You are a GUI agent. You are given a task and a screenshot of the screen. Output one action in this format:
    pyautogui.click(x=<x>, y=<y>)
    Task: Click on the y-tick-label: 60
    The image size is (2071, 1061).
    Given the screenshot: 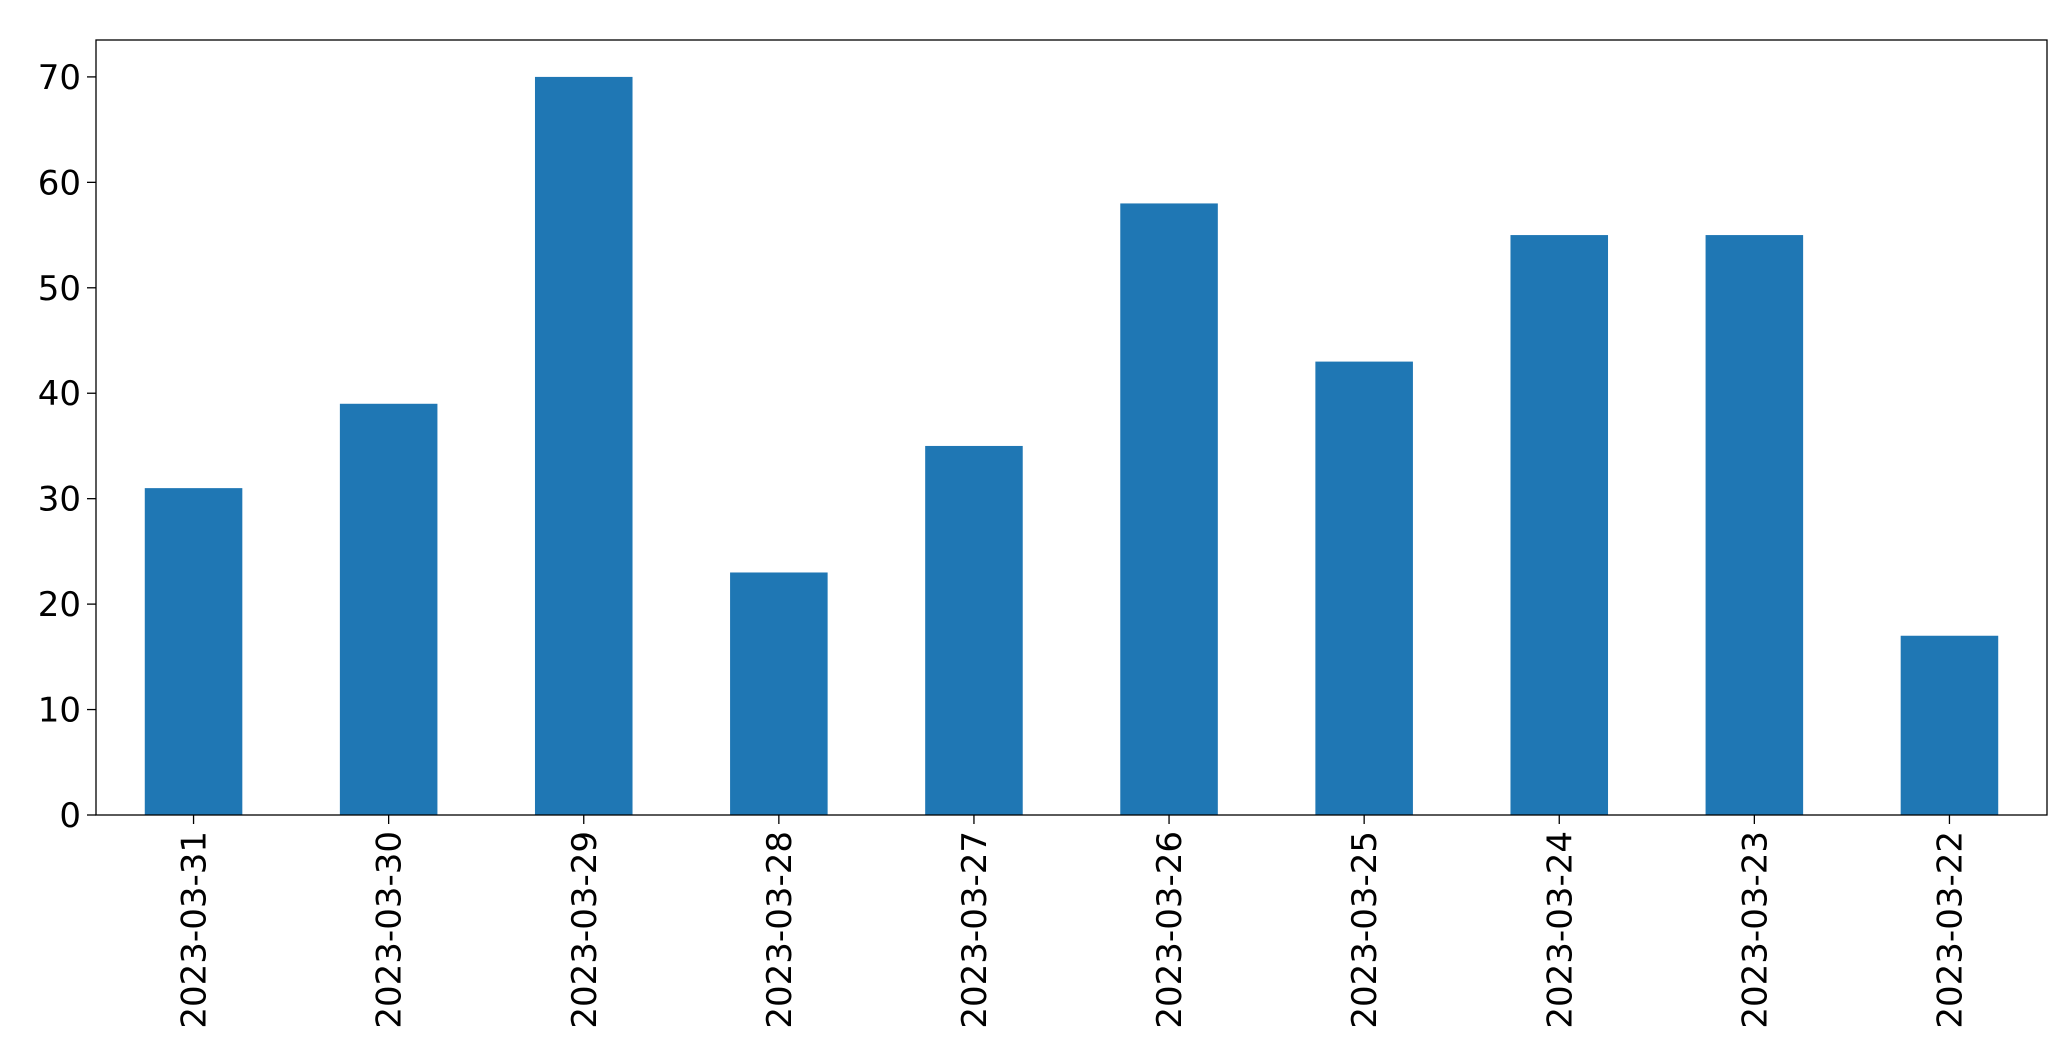 What is the action you would take?
    pyautogui.click(x=59, y=183)
    